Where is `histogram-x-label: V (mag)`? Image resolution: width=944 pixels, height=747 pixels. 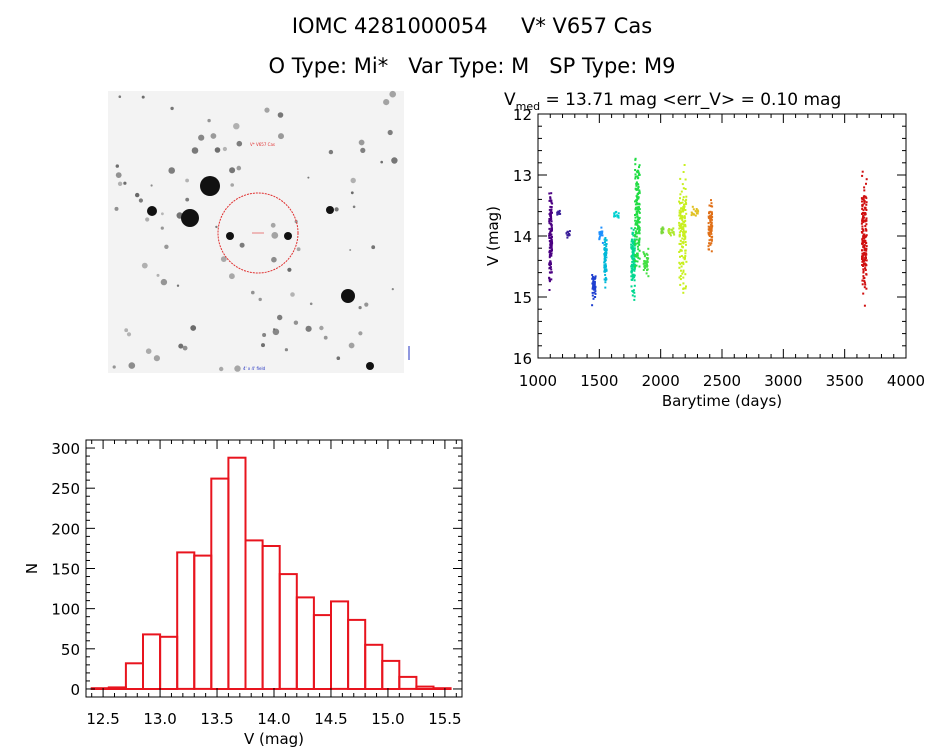
histogram-x-label: V (mag) is located at coordinates (274, 738).